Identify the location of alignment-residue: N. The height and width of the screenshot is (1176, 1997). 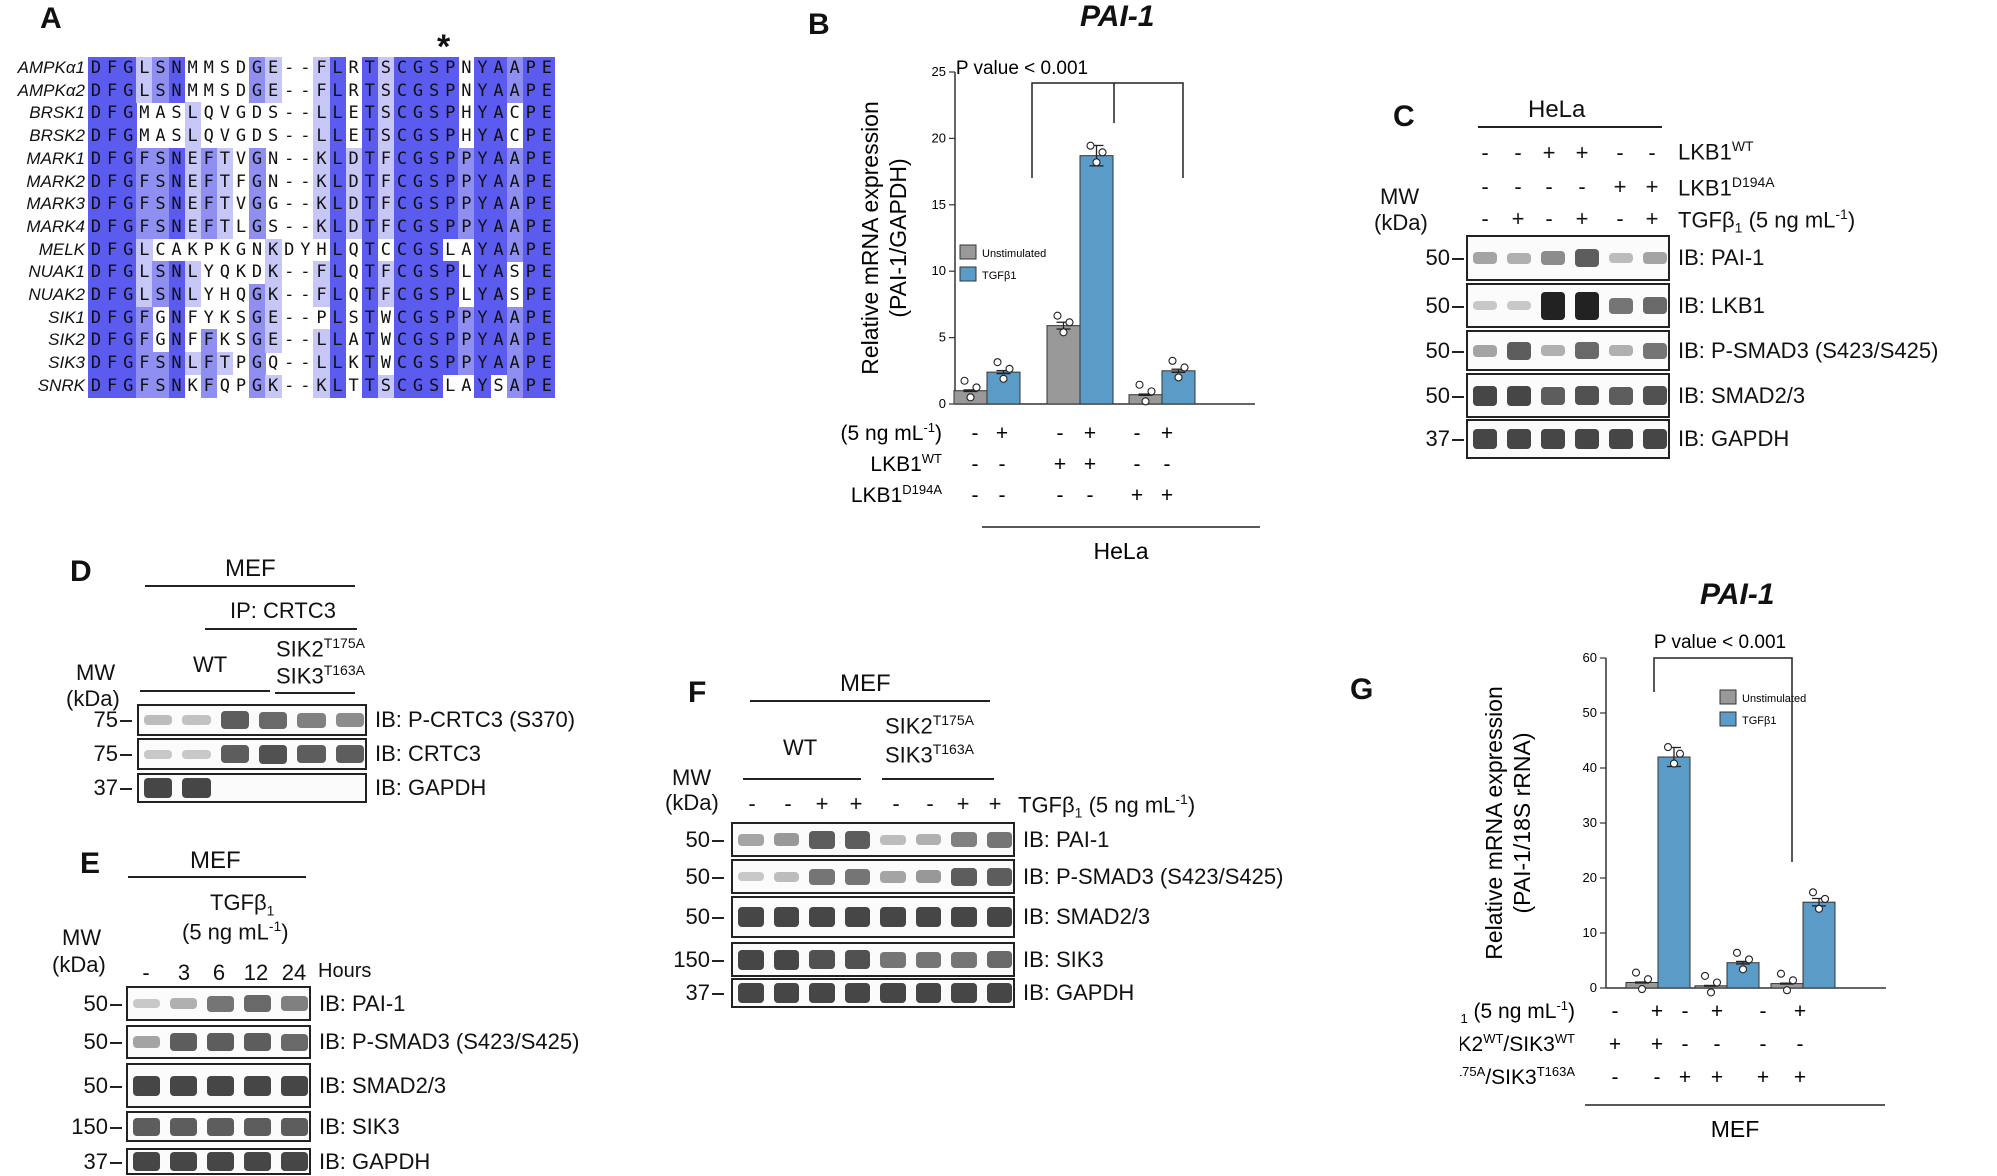
(176, 317).